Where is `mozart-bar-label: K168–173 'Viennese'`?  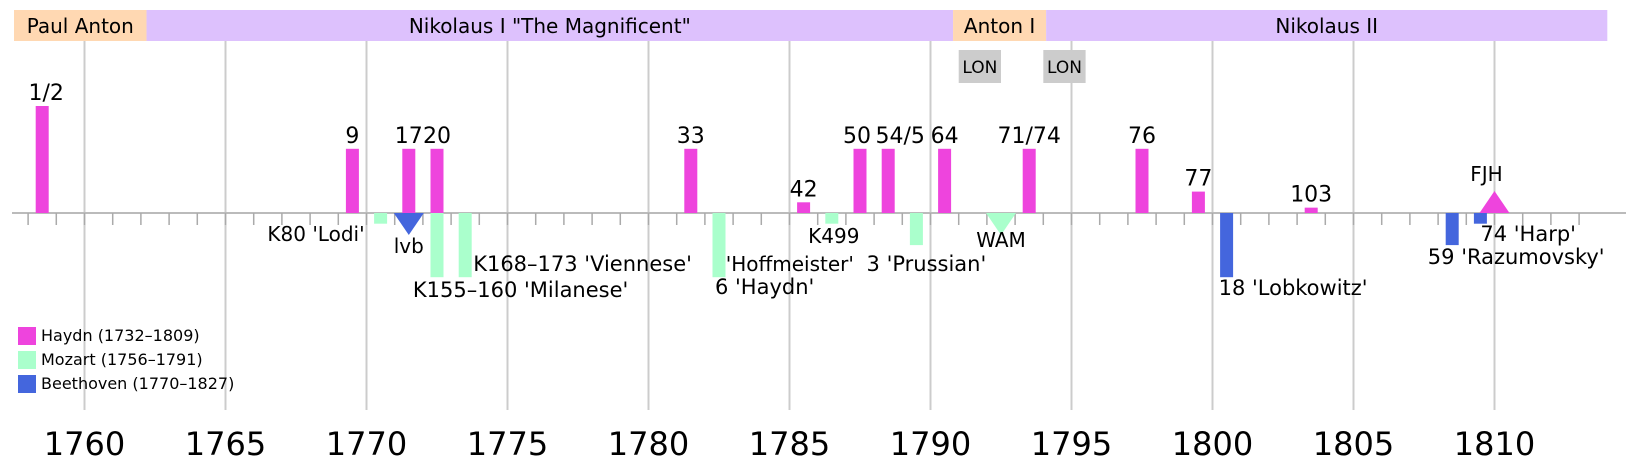
mozart-bar-label: K168–173 'Viennese' is located at coordinates (582, 264).